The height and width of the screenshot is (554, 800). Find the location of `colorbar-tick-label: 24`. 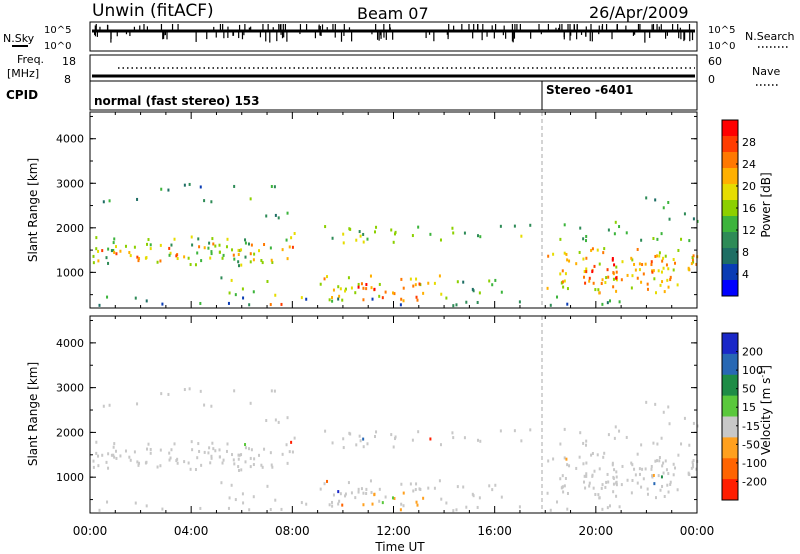

colorbar-tick-label: 24 is located at coordinates (749, 164).